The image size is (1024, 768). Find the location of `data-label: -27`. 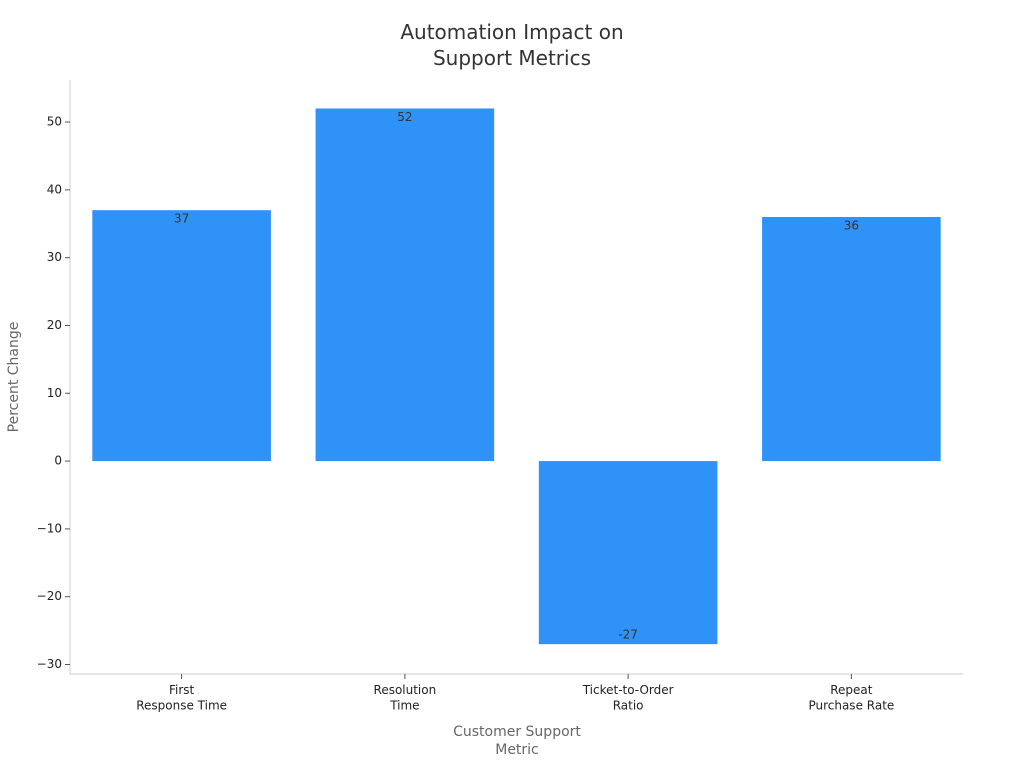

data-label: -27 is located at coordinates (628, 635).